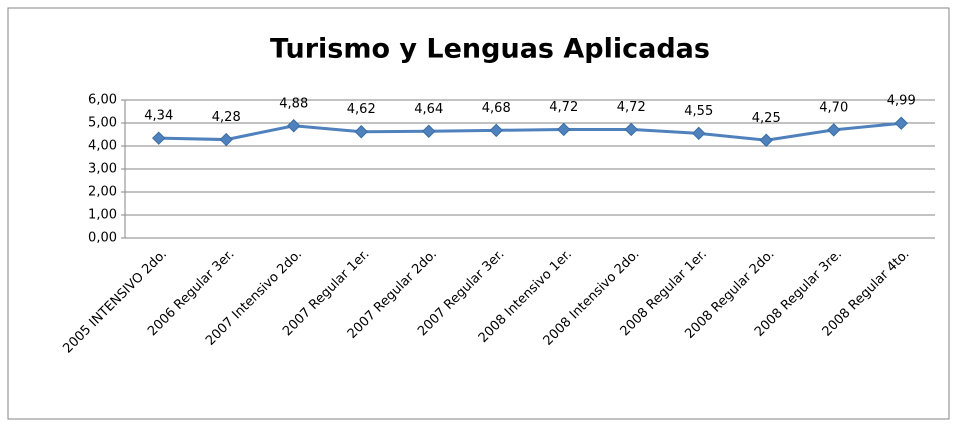 Image resolution: width=958 pixels, height=428 pixels. Describe the element at coordinates (102, 169) in the screenshot. I see `y-tick-label: 3,00` at that location.